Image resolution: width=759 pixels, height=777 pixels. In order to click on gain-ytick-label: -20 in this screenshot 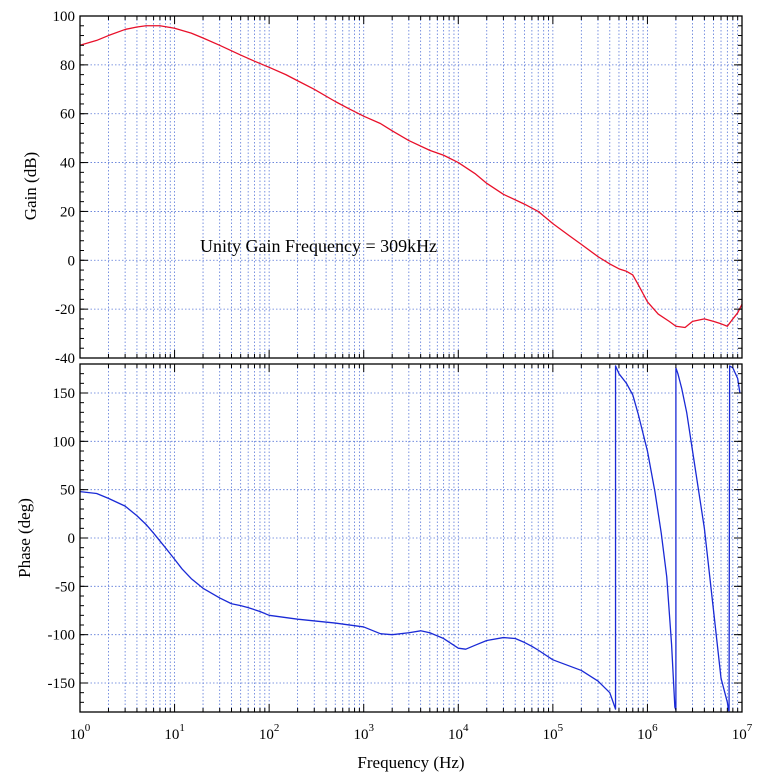, I will do `click(65, 310)`.